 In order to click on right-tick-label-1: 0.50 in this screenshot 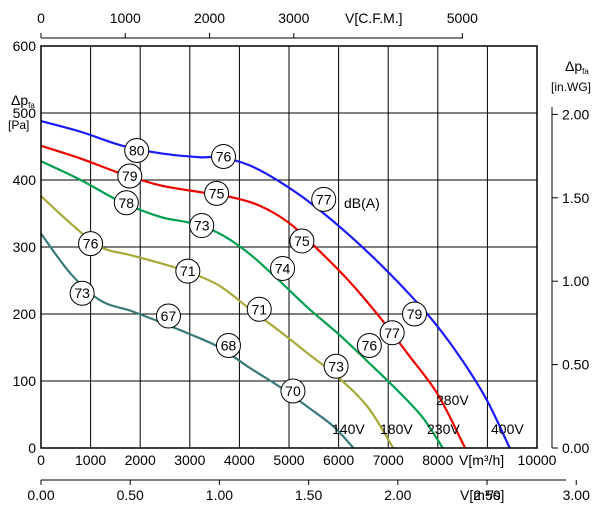, I will do `click(575, 365)`.